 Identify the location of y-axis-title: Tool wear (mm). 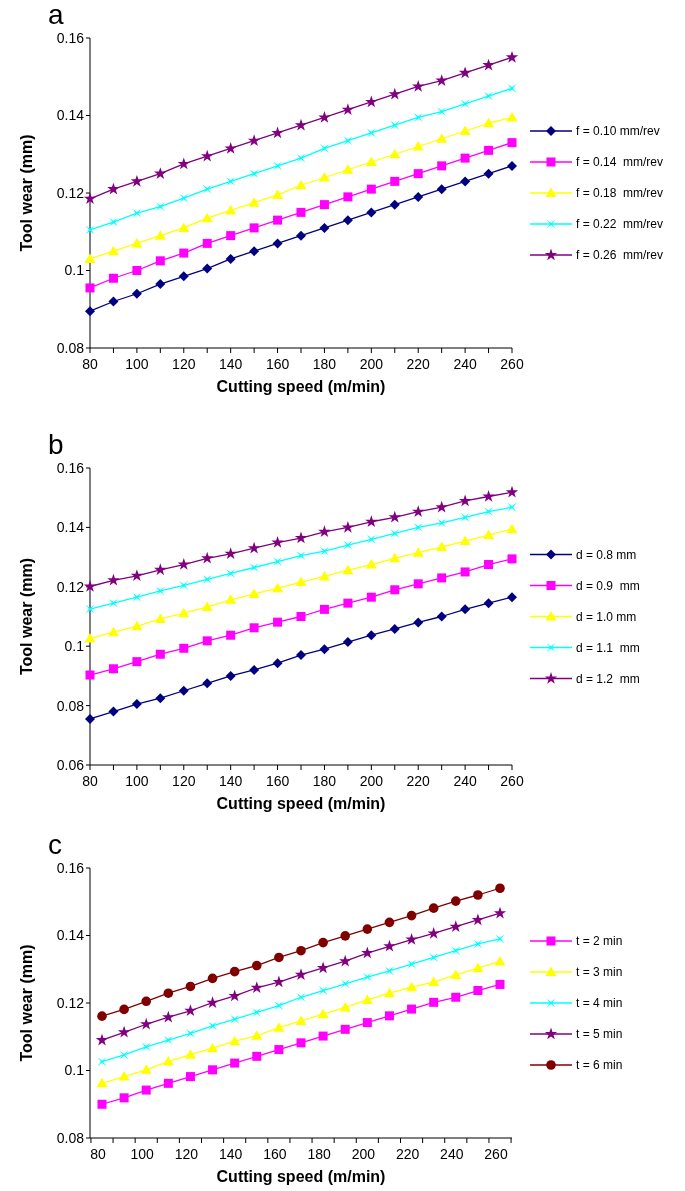
(26, 616).